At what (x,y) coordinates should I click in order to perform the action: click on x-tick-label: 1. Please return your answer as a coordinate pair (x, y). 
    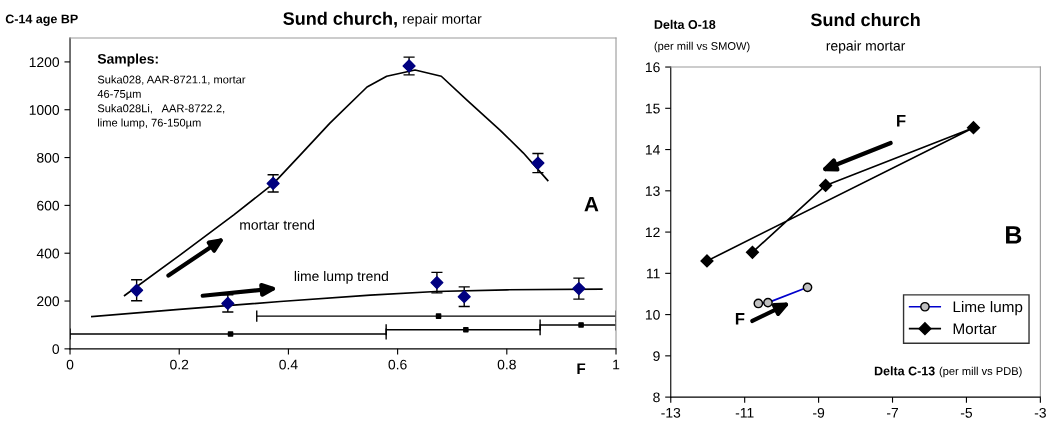
    Looking at the image, I should click on (616, 364).